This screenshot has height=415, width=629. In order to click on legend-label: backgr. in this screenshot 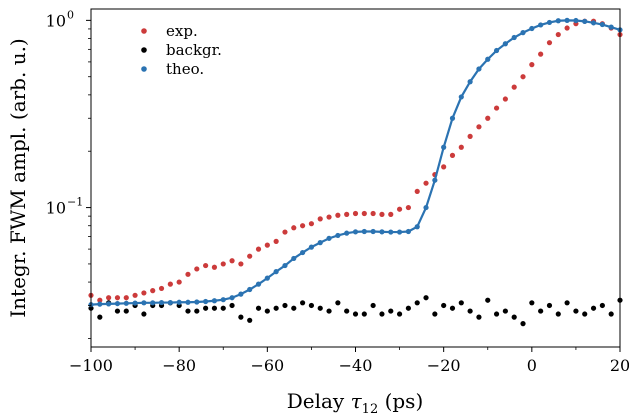, I will do `click(194, 50)`.